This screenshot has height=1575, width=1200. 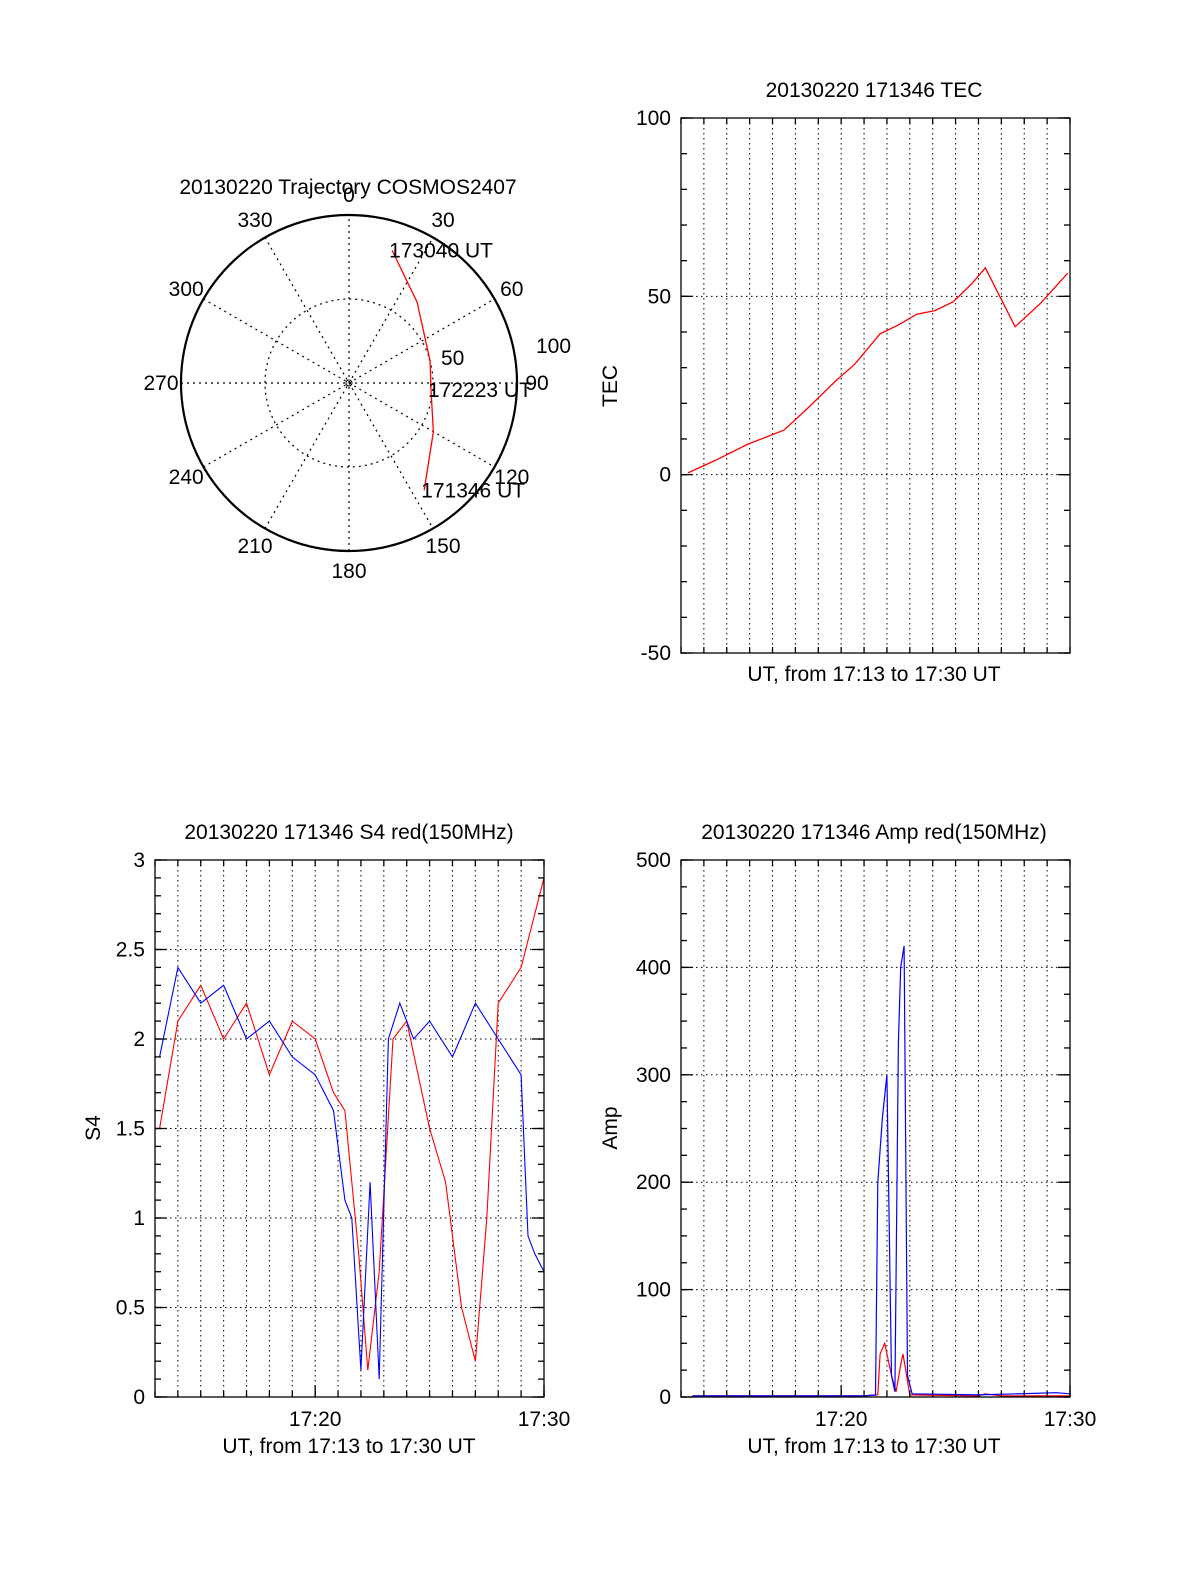 What do you see at coordinates (480, 390) in the screenshot?
I see `trajectory-time-label: 172223 UT` at bounding box center [480, 390].